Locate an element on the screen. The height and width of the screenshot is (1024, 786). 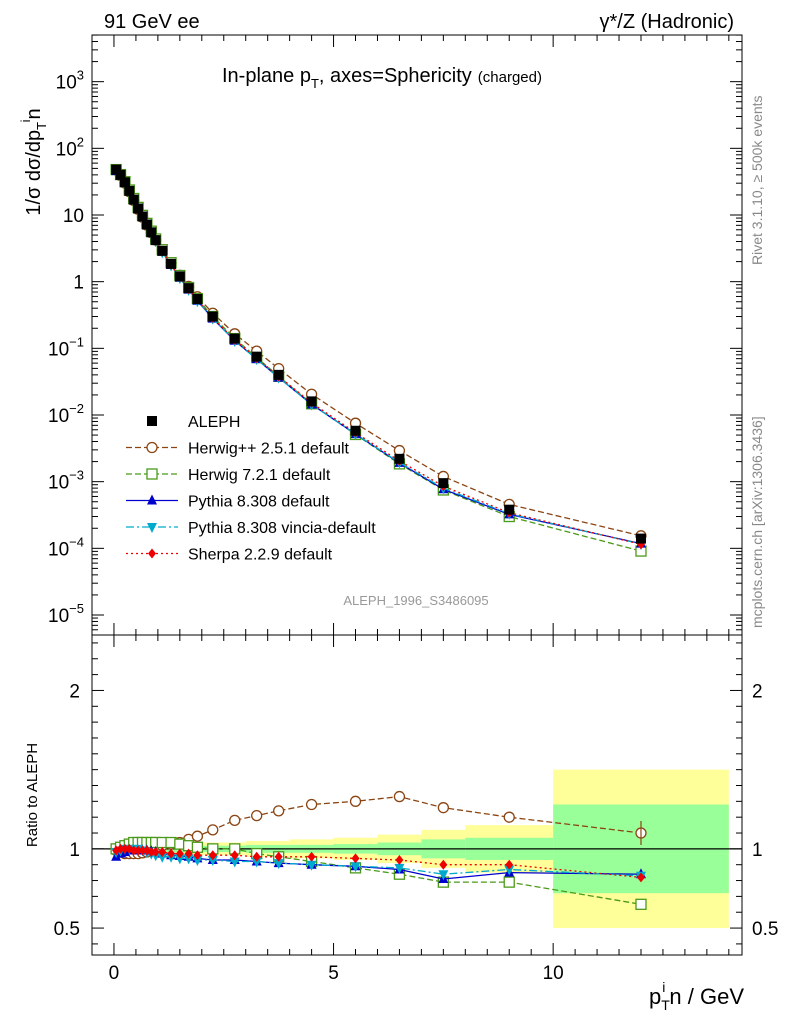
plot-title-sub: T is located at coordinates (315, 83).